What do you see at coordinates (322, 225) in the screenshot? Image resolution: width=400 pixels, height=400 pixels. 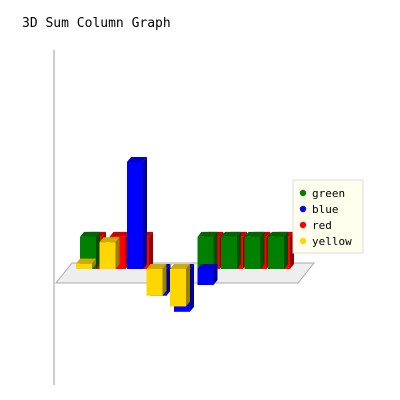 I see `legend-label-red: red` at bounding box center [322, 225].